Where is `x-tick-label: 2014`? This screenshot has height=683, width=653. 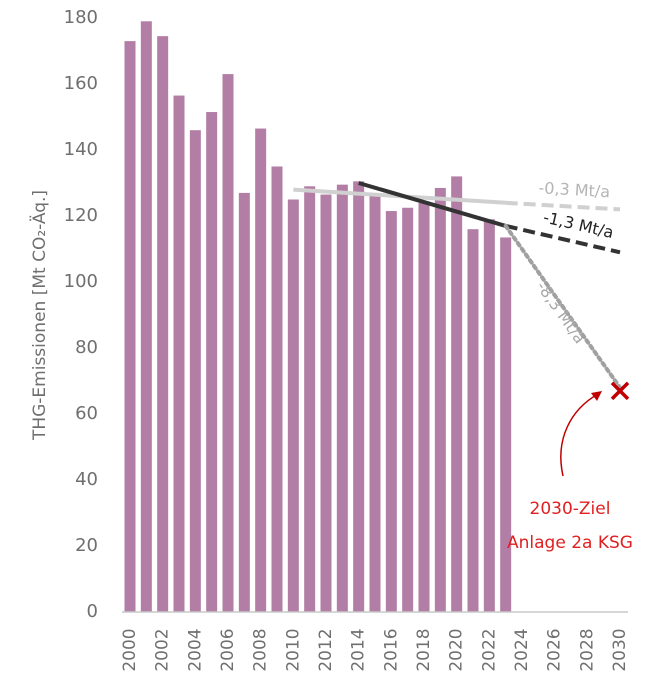
x-tick-label: 2014 is located at coordinates (359, 649).